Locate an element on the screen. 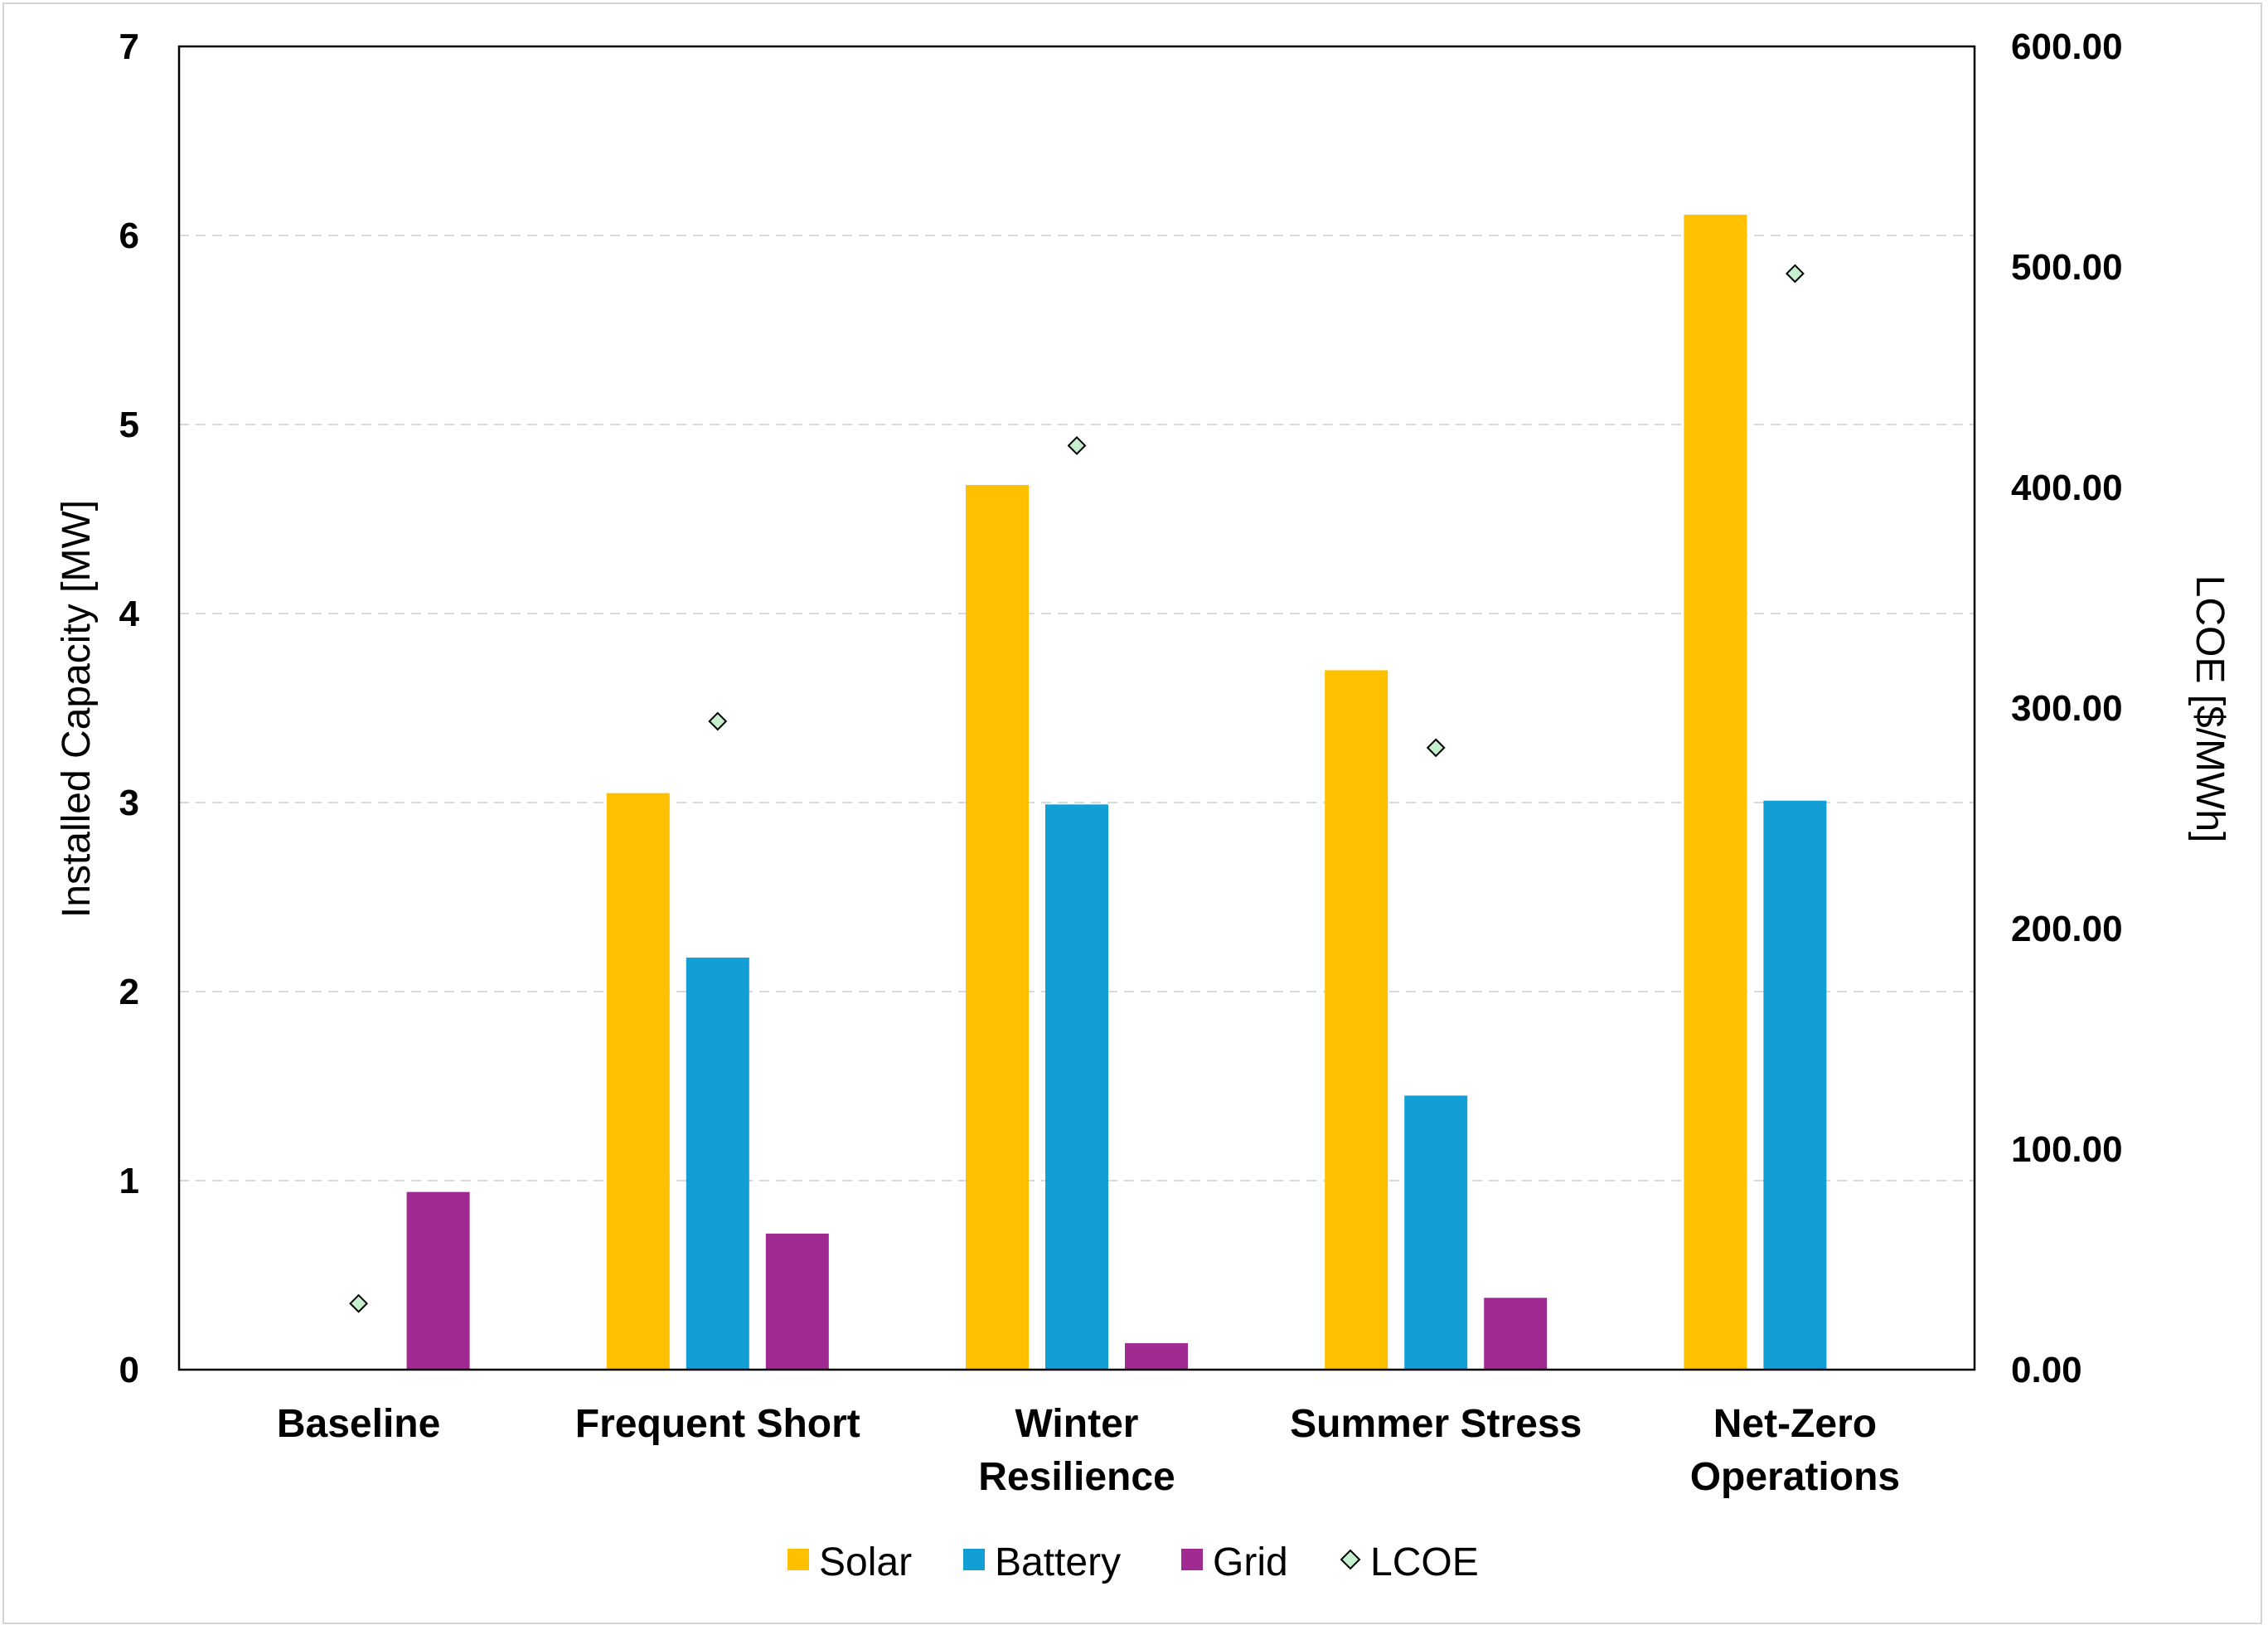 The image size is (2268, 1630). y-right-tick-label: 500.00 is located at coordinates (2067, 267).